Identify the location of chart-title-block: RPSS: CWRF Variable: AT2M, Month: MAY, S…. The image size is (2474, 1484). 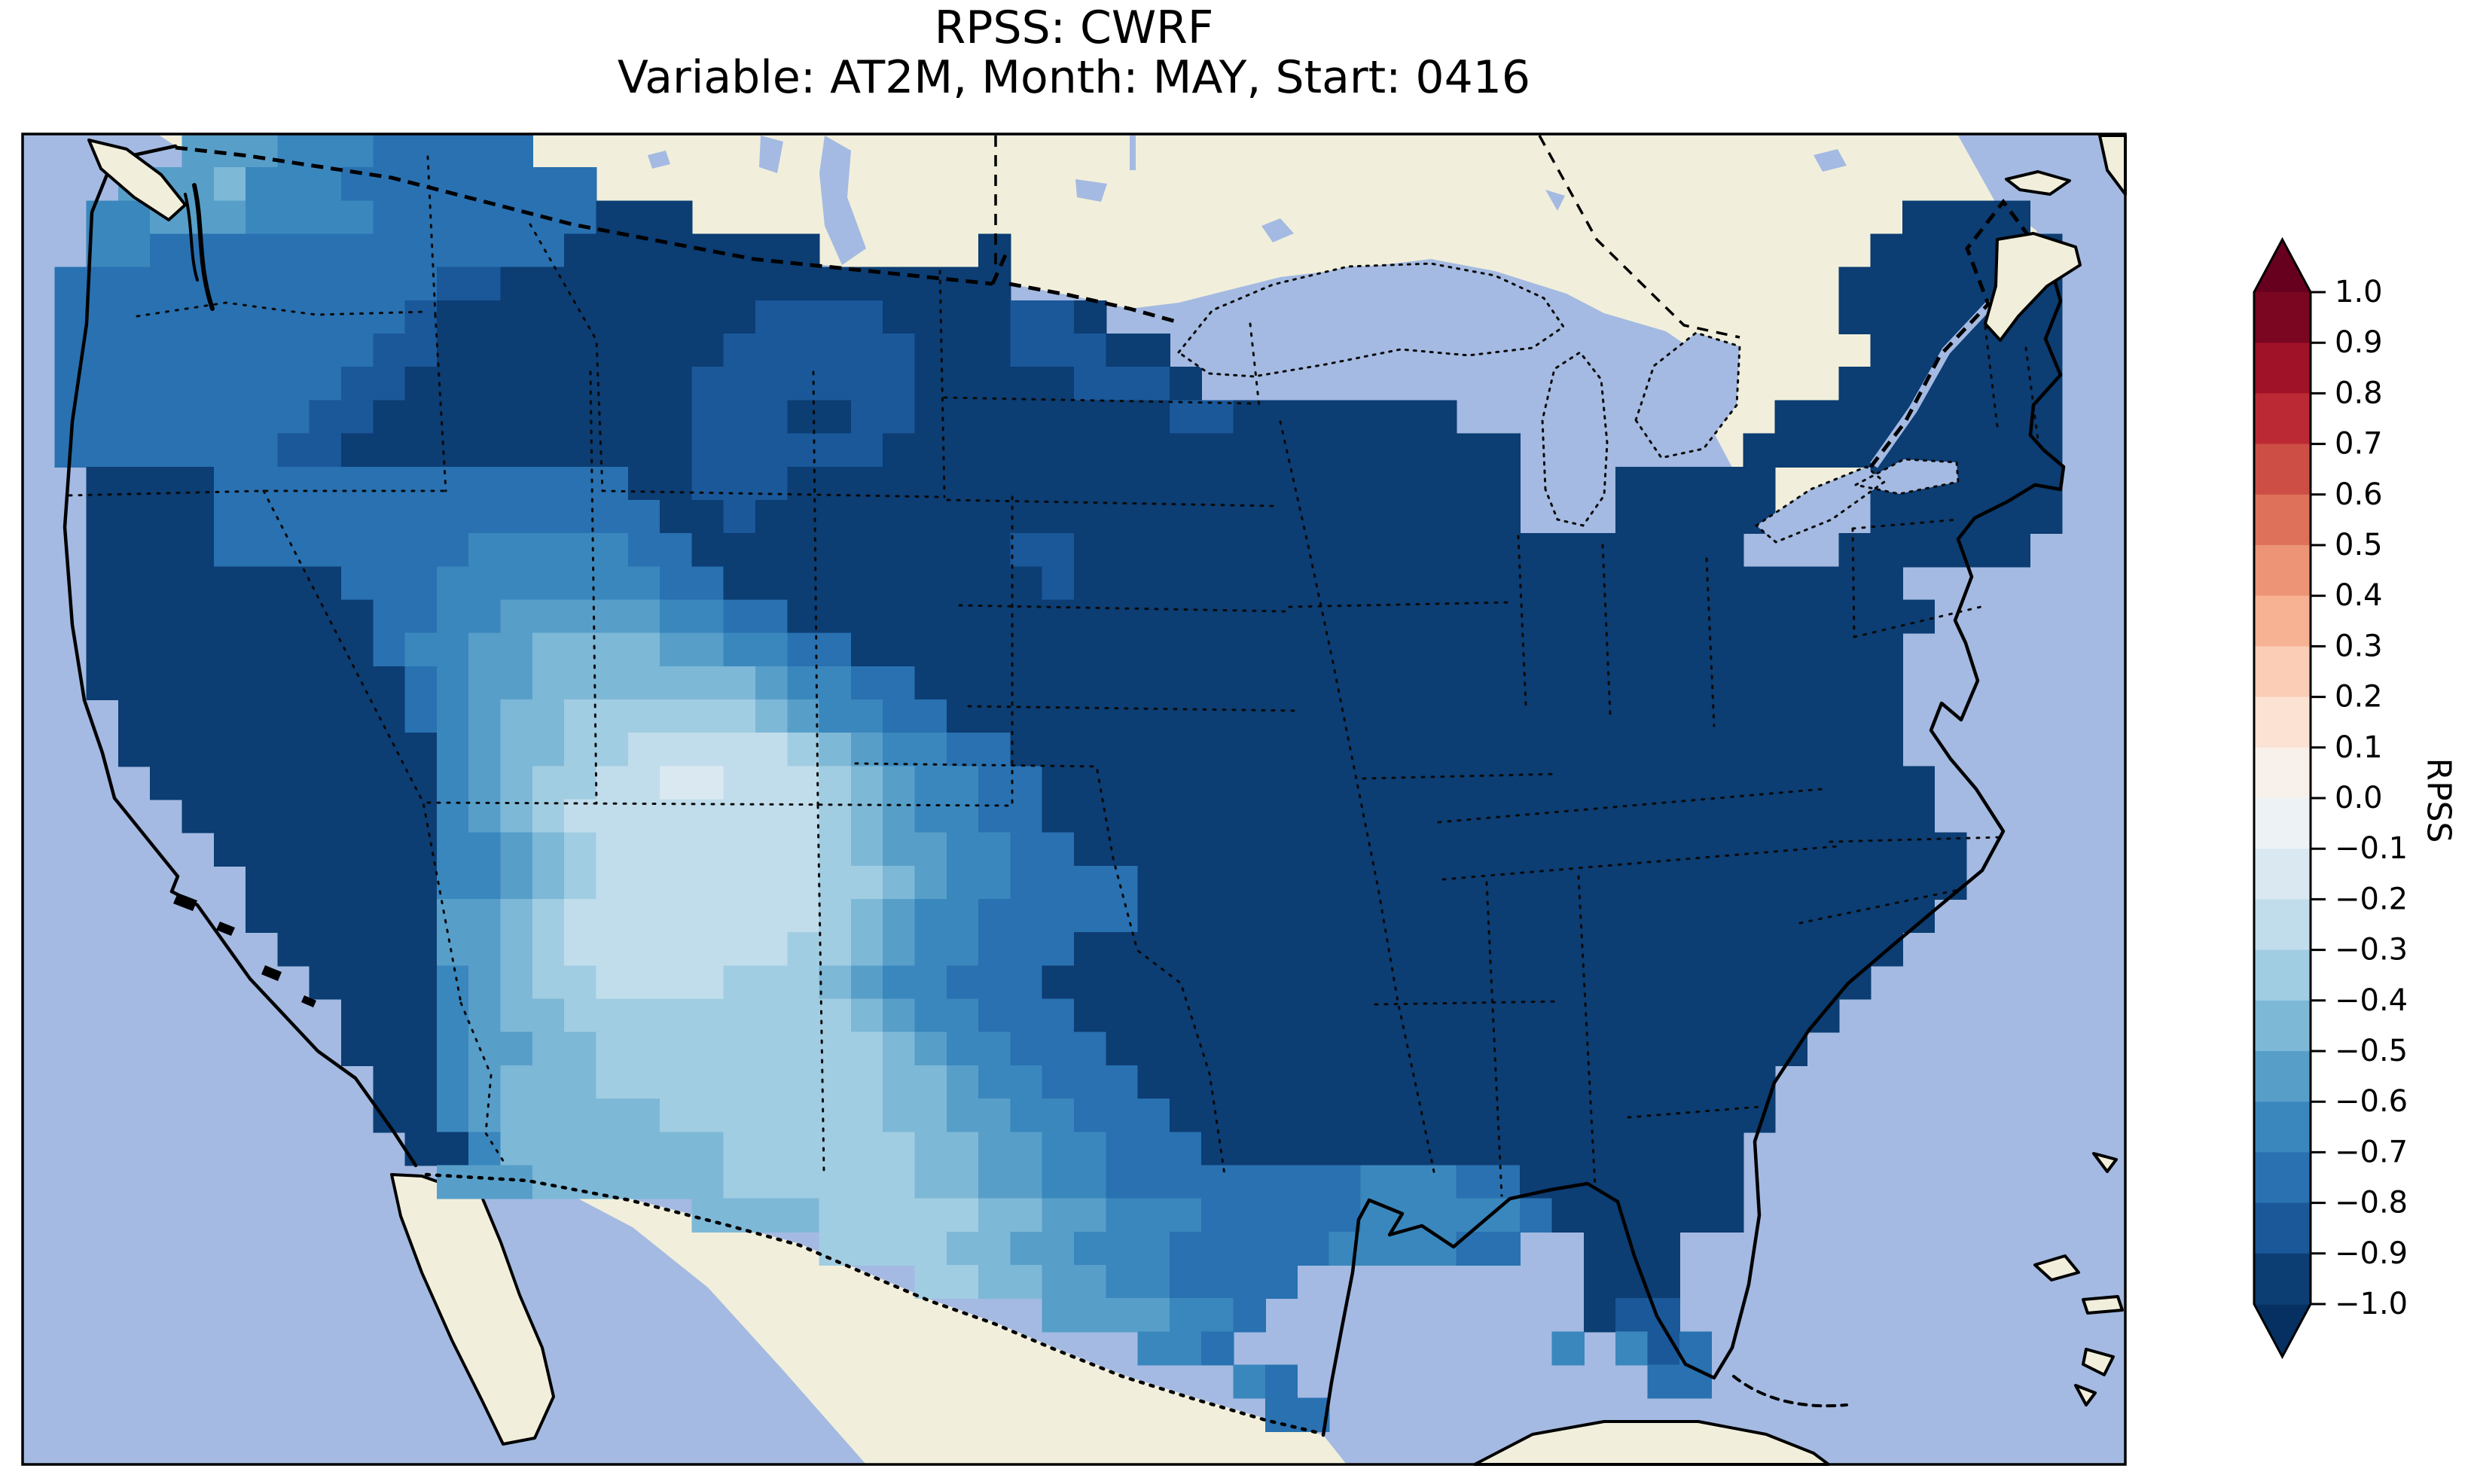
(1074, 52).